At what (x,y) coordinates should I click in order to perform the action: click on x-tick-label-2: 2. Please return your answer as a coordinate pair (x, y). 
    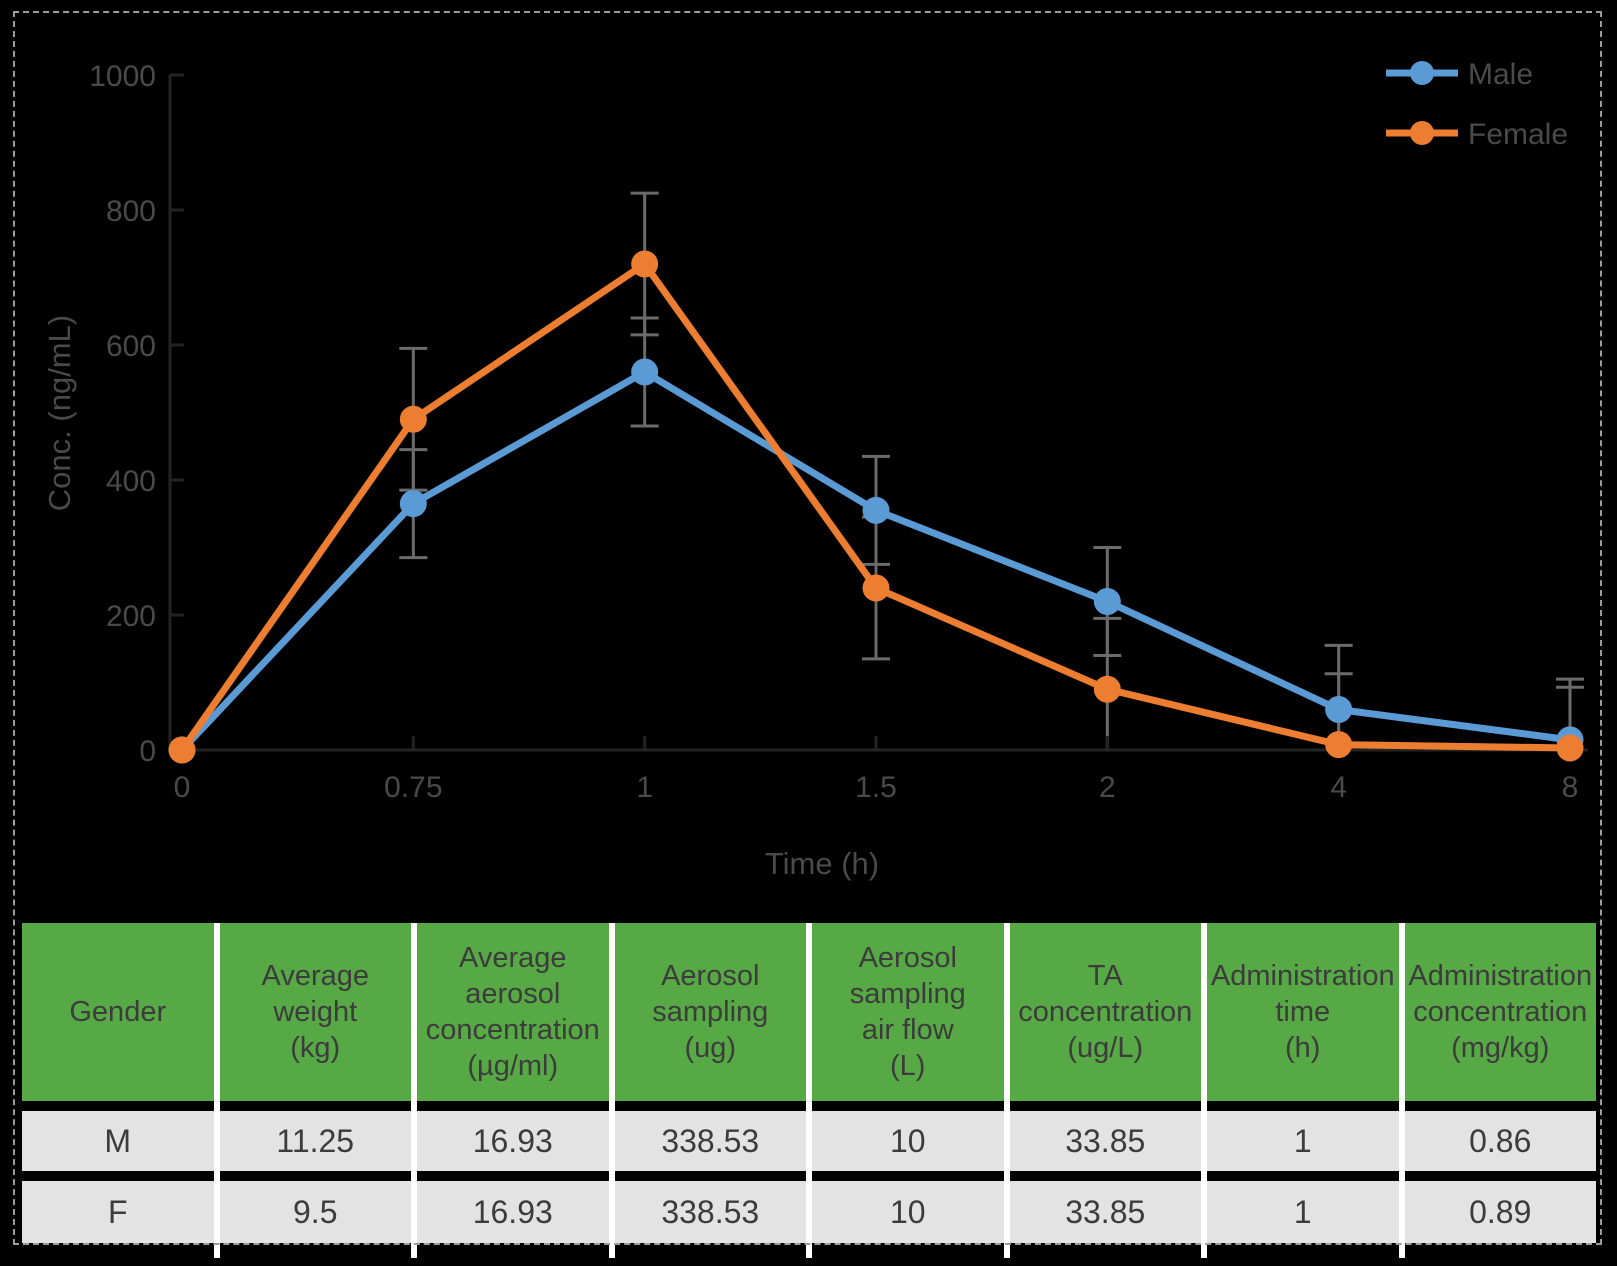
    Looking at the image, I should click on (1107, 787).